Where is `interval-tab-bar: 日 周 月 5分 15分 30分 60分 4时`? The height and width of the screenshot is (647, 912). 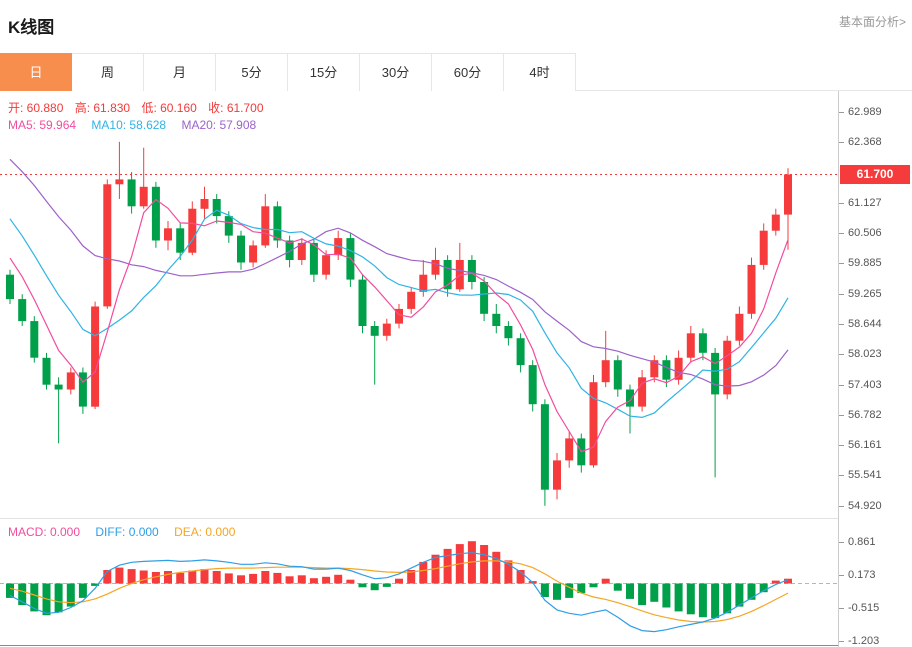
interval-tab-bar: 日 周 月 5分 15分 30分 60分 4时 is located at coordinates (456, 72).